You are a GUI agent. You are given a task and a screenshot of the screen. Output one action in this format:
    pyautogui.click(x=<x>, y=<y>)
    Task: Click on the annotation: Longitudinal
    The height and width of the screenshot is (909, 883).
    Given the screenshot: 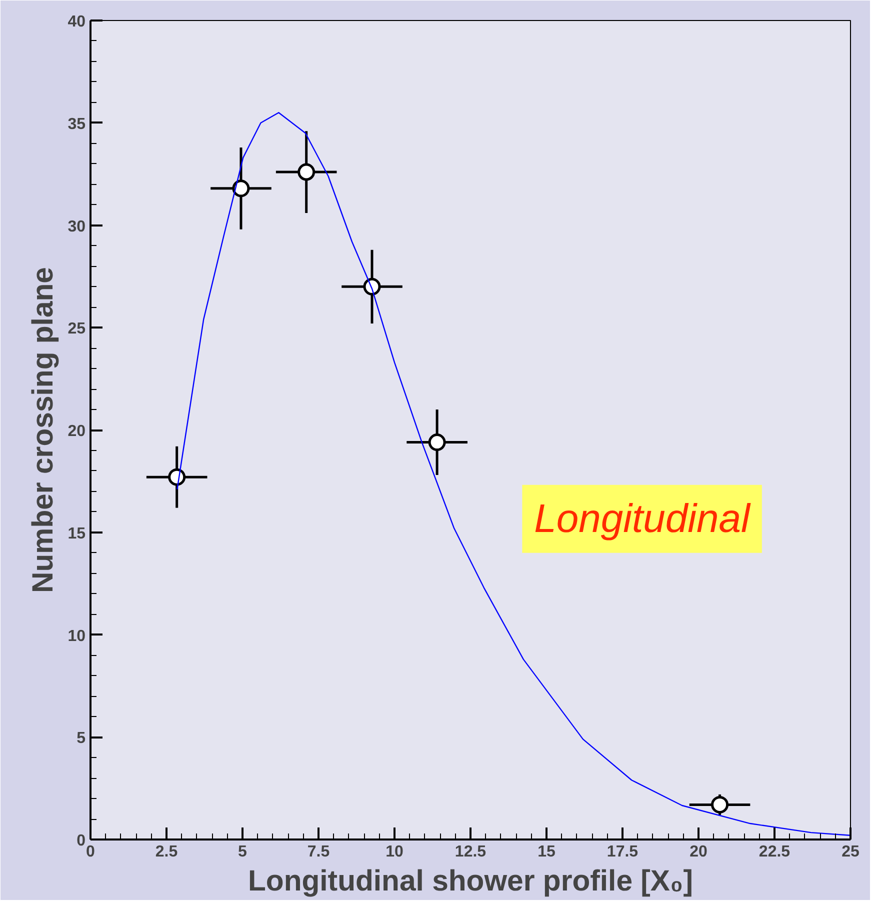 What is the action you would take?
    pyautogui.click(x=643, y=518)
    